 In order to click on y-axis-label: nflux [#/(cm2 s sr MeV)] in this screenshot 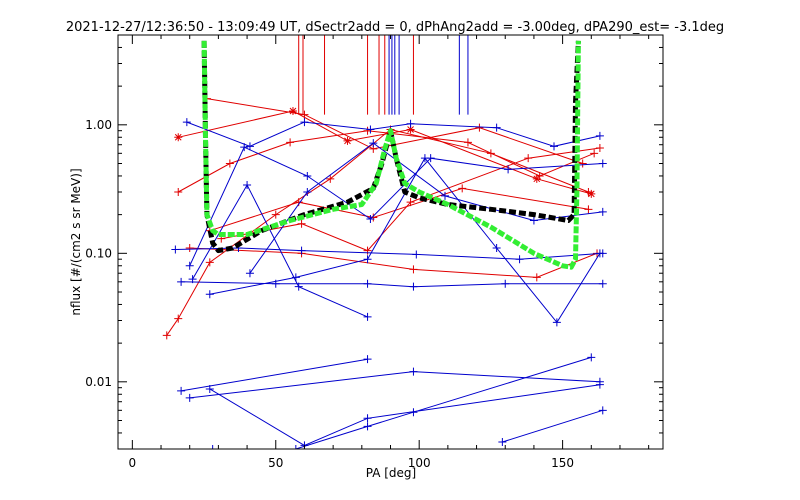, I will do `click(76, 241)`.